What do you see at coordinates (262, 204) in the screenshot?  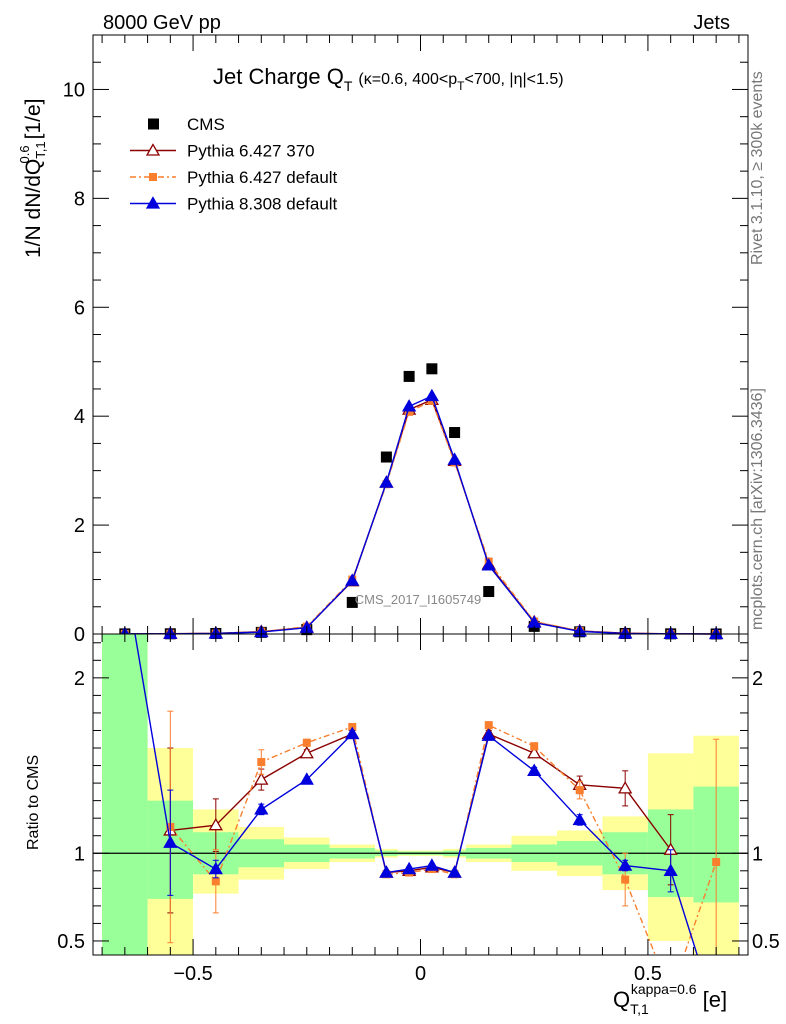 I see `legend-label: Pythia 8.308 default` at bounding box center [262, 204].